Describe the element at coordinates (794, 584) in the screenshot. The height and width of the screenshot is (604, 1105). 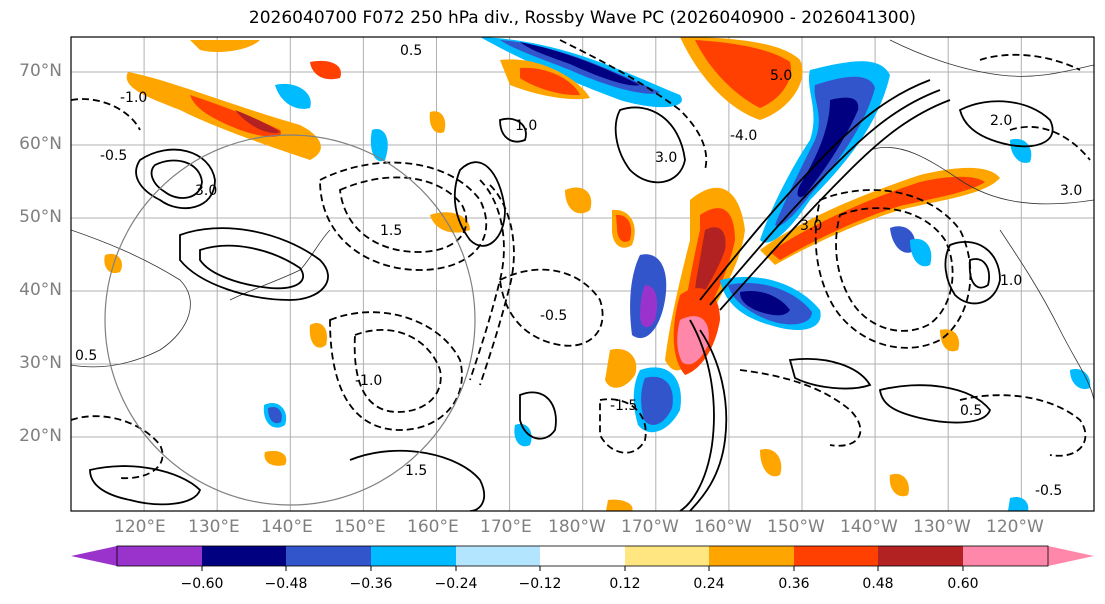
I see `colorbar-tick-label: 0.36` at that location.